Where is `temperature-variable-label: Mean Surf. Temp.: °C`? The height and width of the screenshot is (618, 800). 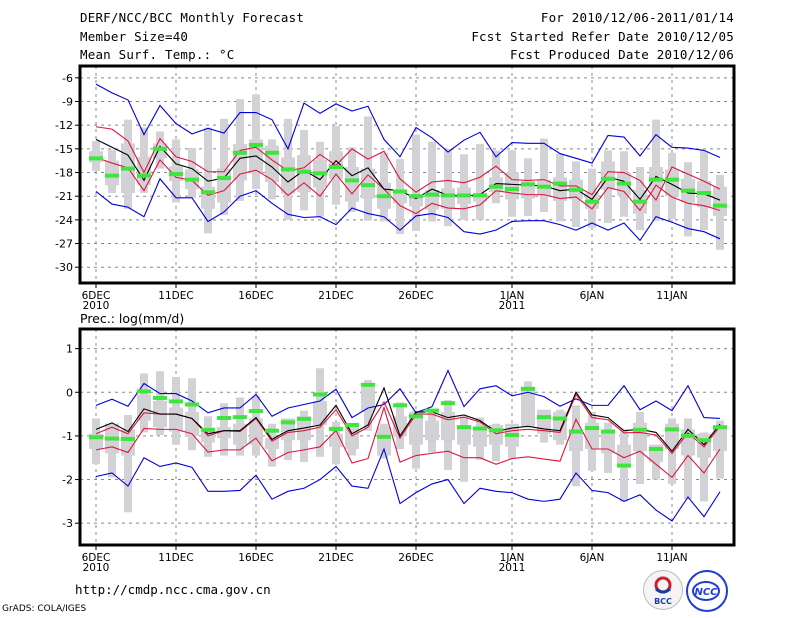
temperature-variable-label: Mean Surf. Temp.: °C is located at coordinates (157, 54).